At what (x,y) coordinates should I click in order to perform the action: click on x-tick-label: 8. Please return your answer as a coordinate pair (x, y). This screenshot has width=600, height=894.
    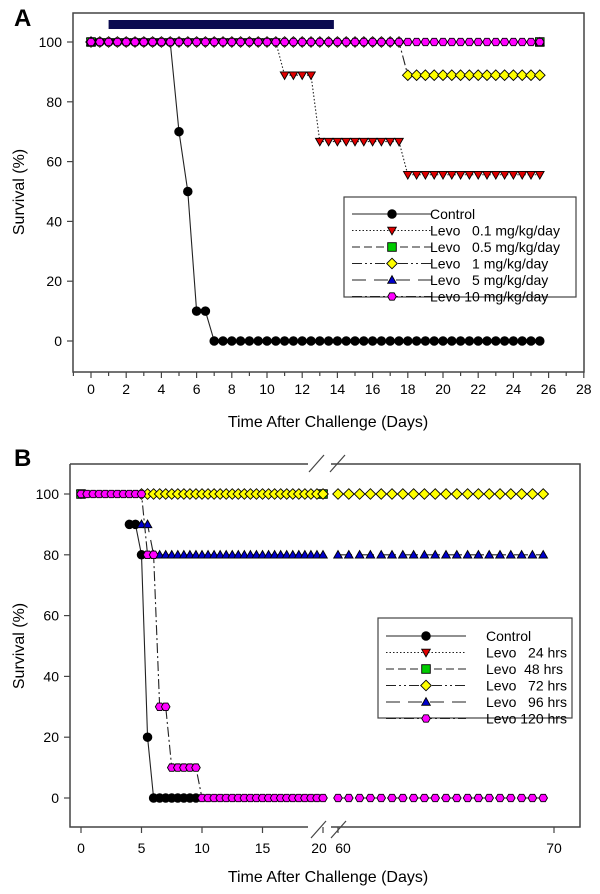
    Looking at the image, I should click on (232, 389).